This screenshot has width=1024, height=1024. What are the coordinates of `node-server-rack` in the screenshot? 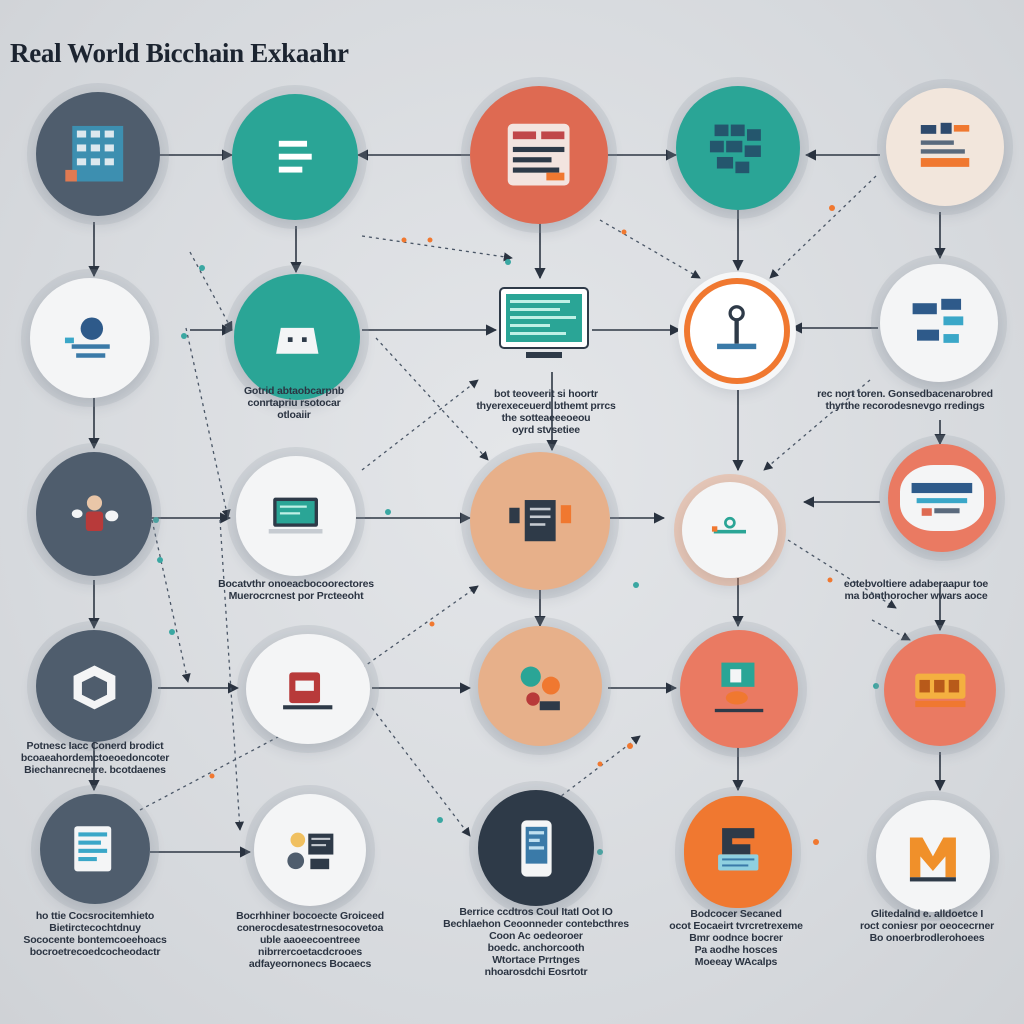 It's located at (98, 154).